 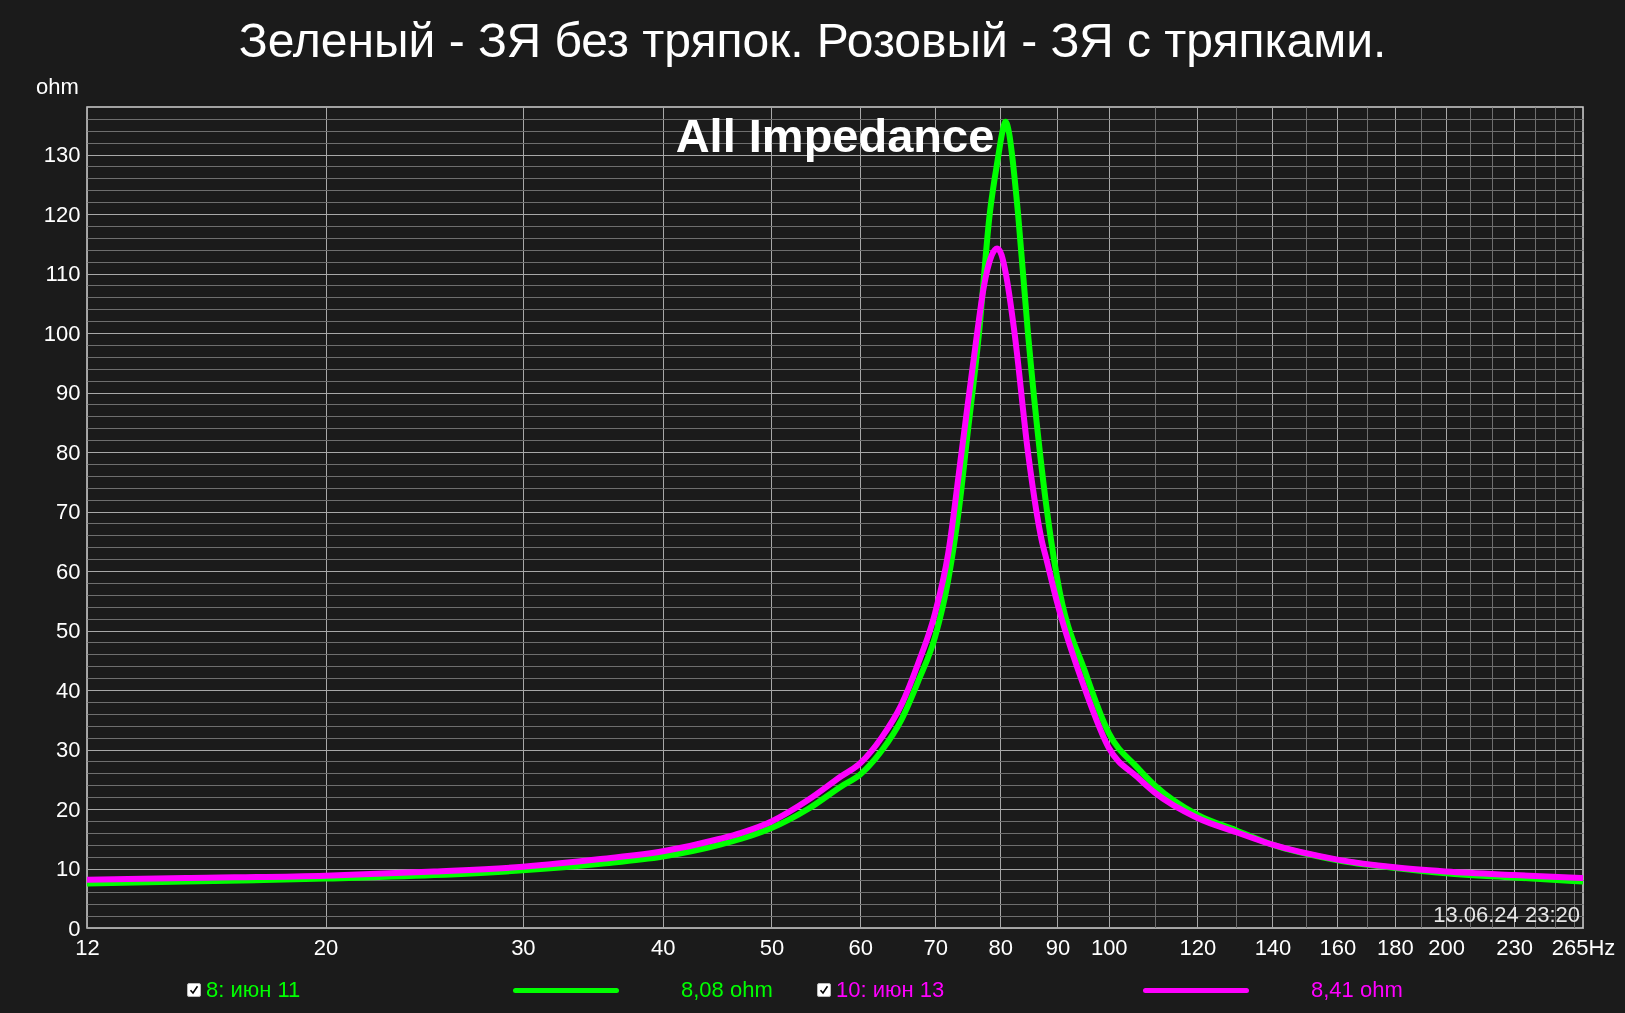 I want to click on text: 8,08 ohm, so click(x=727, y=990).